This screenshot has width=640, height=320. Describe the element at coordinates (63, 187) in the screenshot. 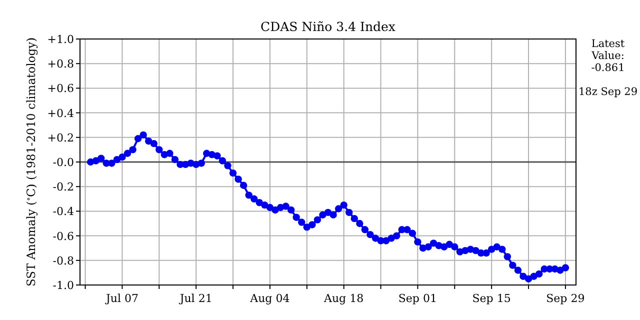

I see `y-tick-label: -0.2` at that location.